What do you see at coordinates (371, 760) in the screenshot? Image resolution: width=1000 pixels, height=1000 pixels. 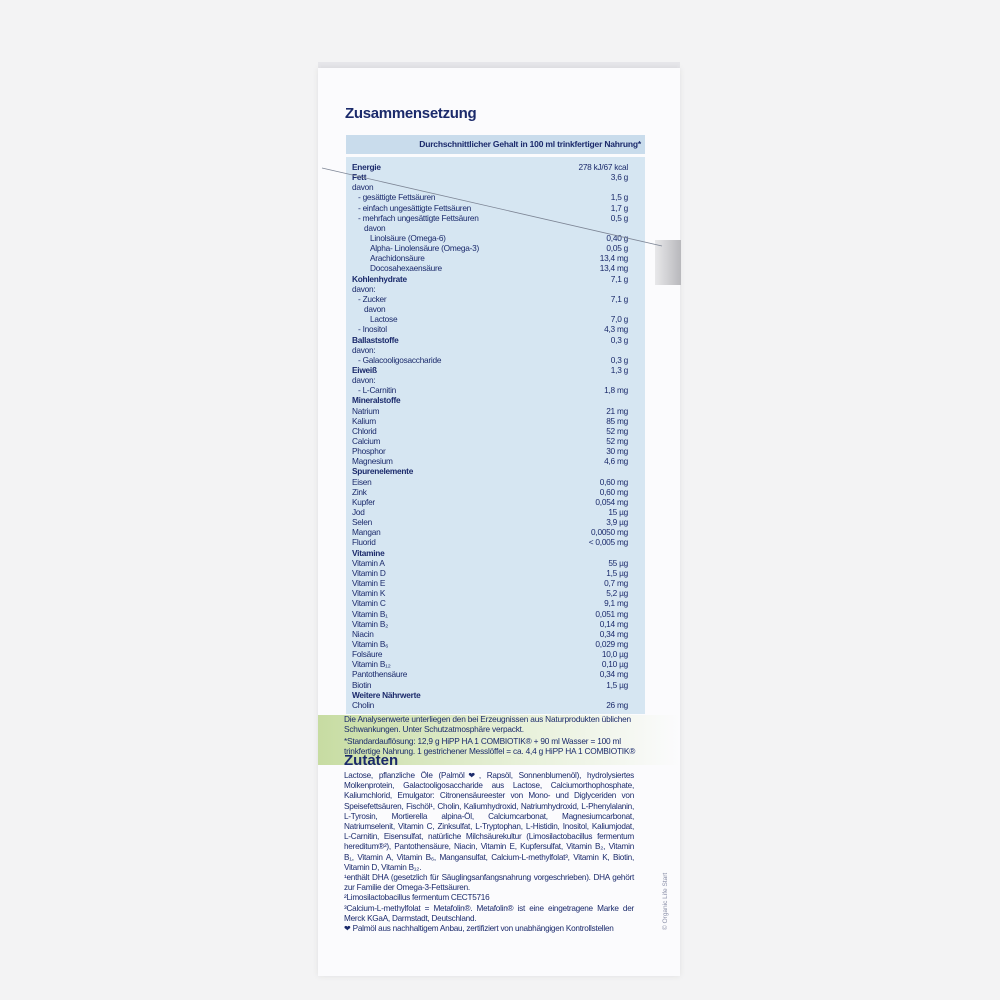 I see `ingredients-title: Zutaten` at bounding box center [371, 760].